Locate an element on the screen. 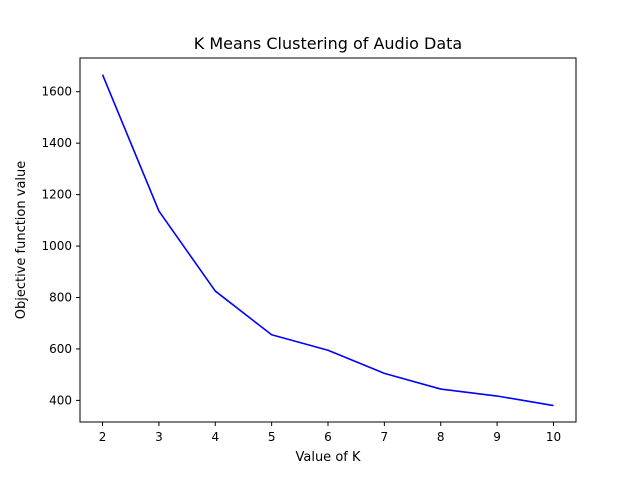 The width and height of the screenshot is (640, 477). x-tick-label-4: 4 is located at coordinates (215, 437).